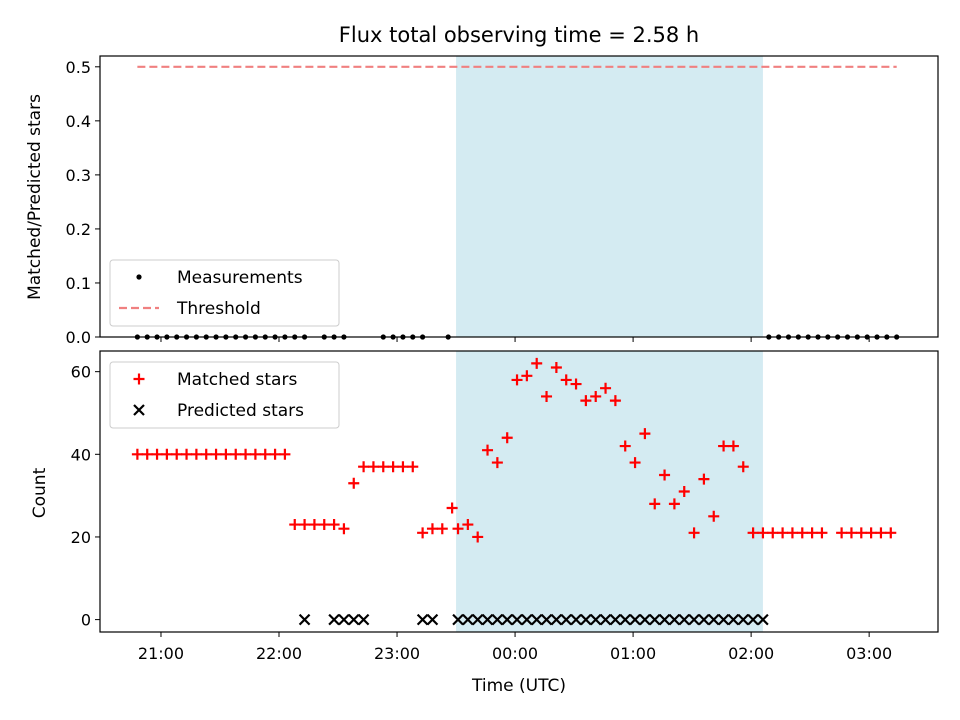  Describe the element at coordinates (609, 196) in the screenshot. I see `top-shaded-interval` at that location.